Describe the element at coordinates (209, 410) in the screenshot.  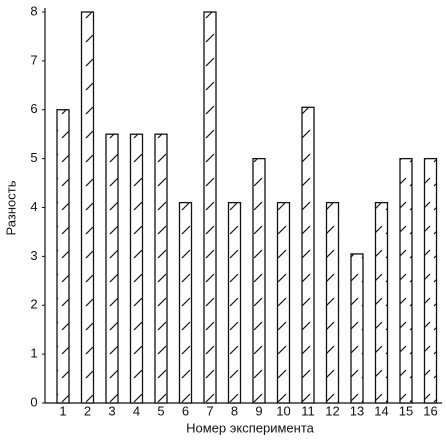
I see `x-tick-label: 7` at that location.